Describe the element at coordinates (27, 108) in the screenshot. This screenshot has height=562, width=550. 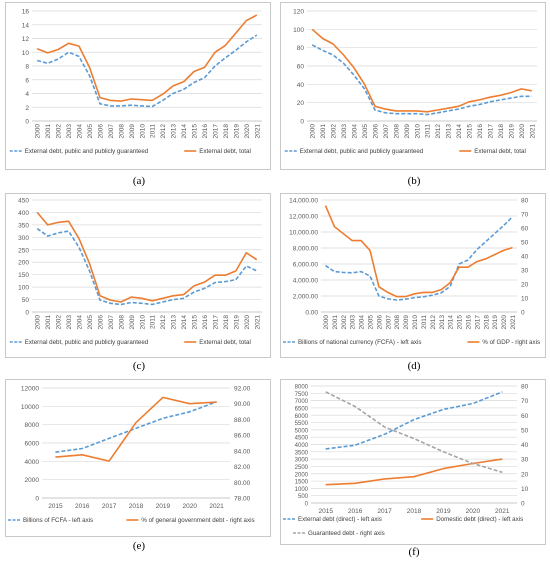
I see `y-tick-label: 2` at that location.